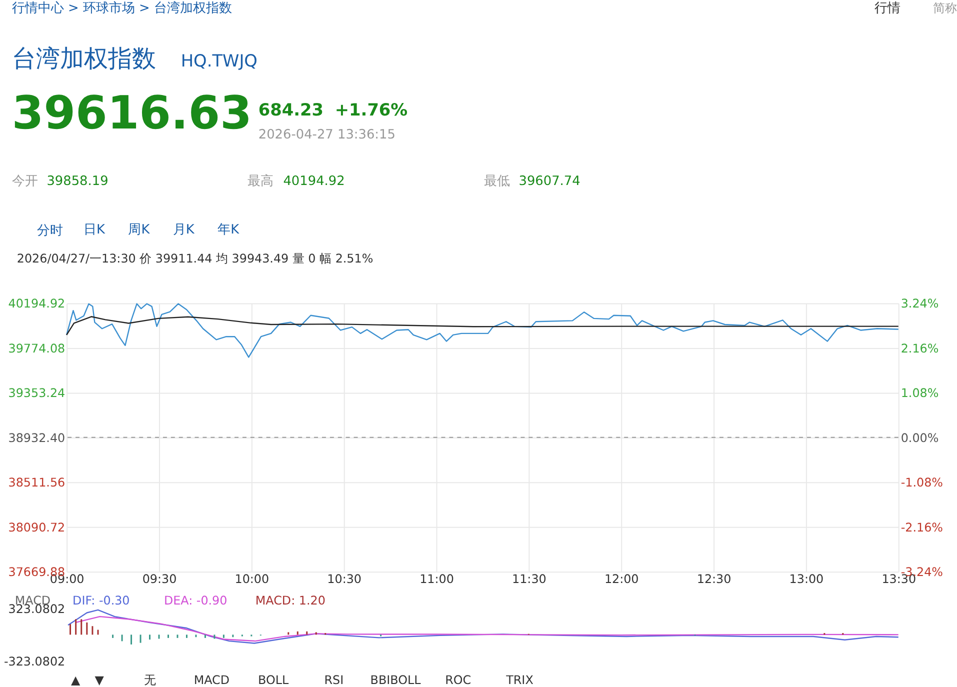  Describe the element at coordinates (921, 483) in the screenshot. I see `y2-tick-label: -1.08%` at that location.